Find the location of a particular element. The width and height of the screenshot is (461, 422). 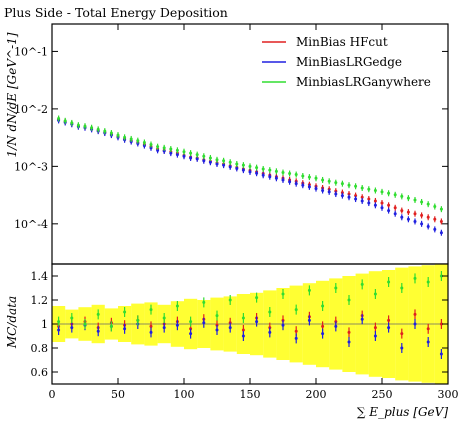

x-tick-label: 100 is located at coordinates (184, 394).